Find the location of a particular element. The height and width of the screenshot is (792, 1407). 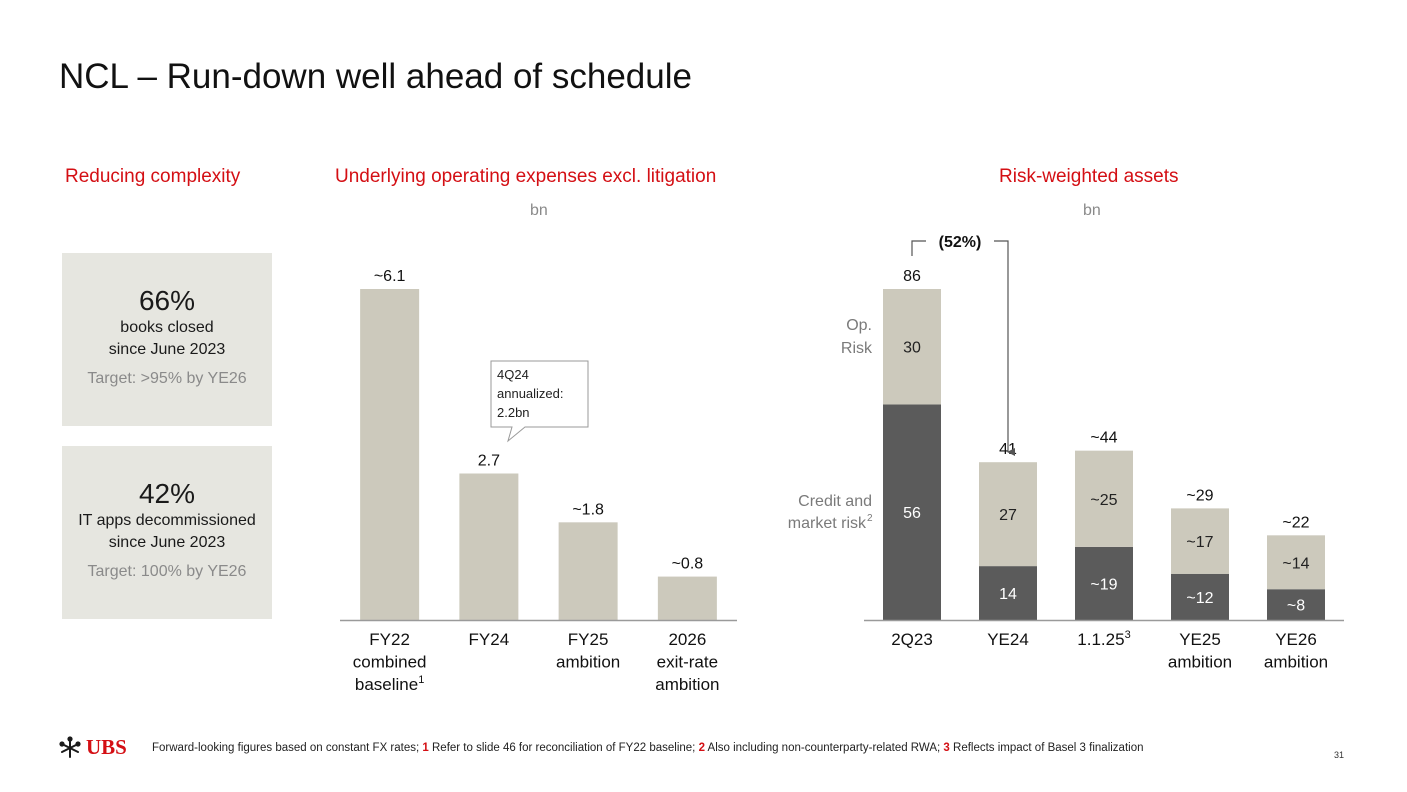

opex-category-label-4-line-2: exit-rate is located at coordinates (687, 662).